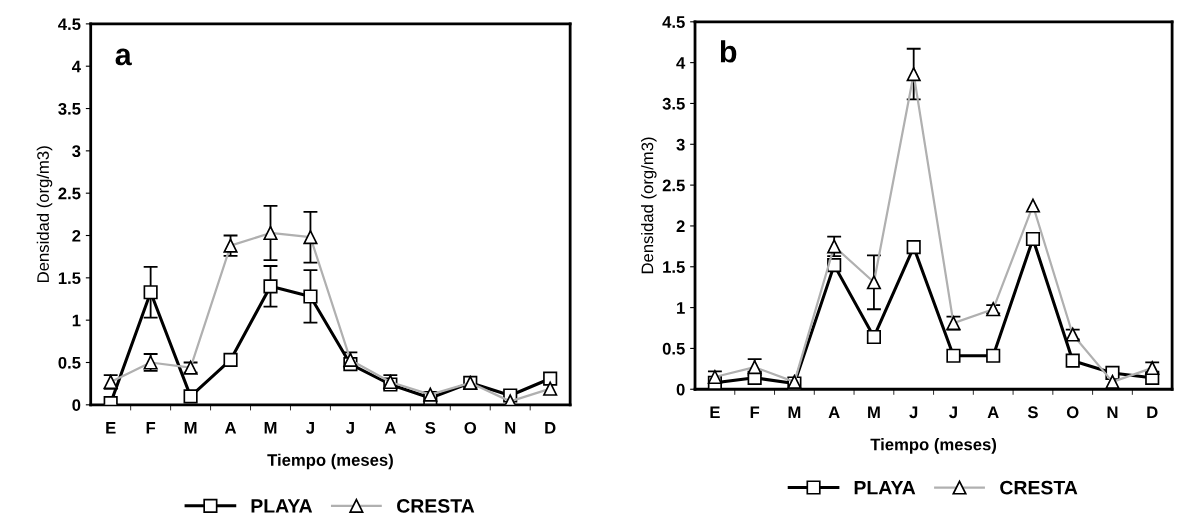 This screenshot has height=519, width=1178. What do you see at coordinates (728, 51) in the screenshot?
I see `annotation: b` at bounding box center [728, 51].